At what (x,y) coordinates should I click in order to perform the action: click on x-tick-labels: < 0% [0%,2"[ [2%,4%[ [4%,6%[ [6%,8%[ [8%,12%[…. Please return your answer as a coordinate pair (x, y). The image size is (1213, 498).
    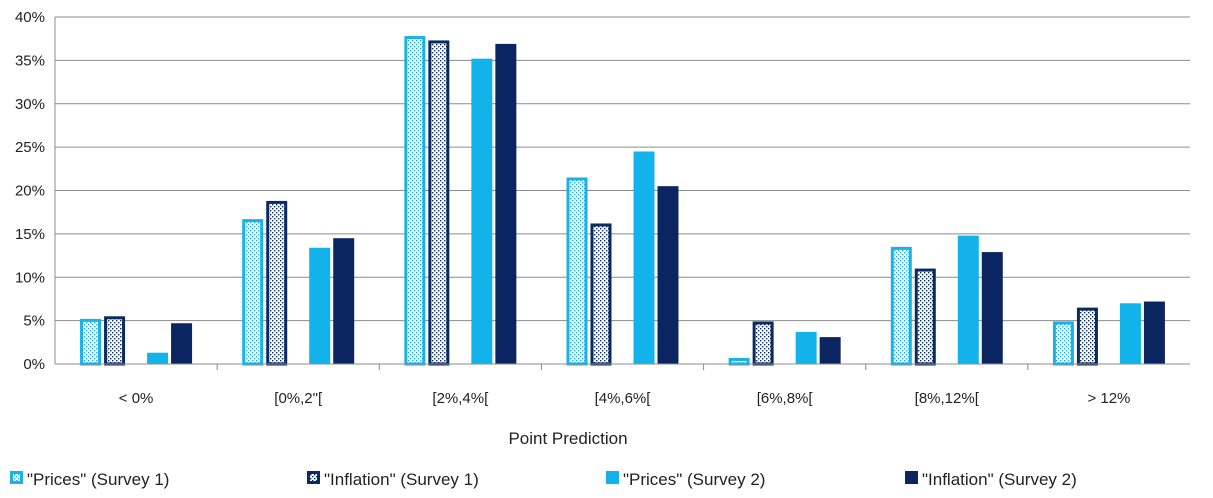
    Looking at the image, I should click on (625, 398).